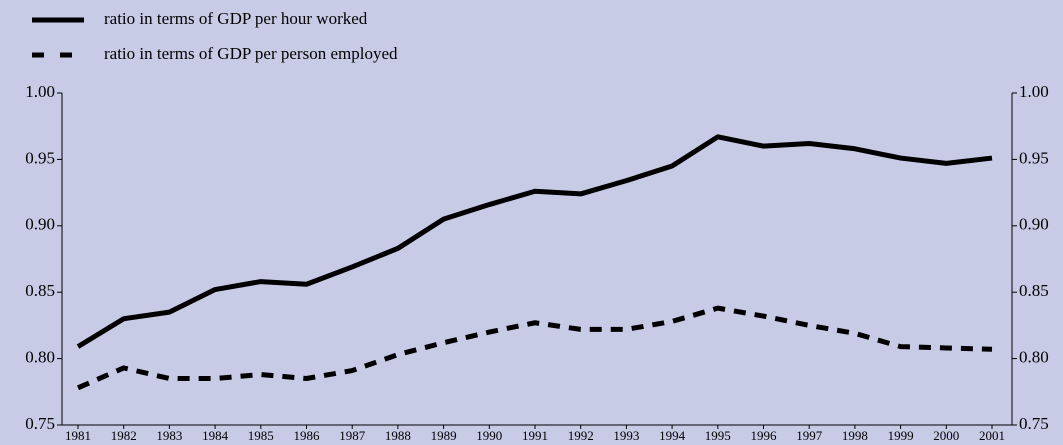  Describe the element at coordinates (489, 435) in the screenshot. I see `x-tick-label: 1990` at that location.